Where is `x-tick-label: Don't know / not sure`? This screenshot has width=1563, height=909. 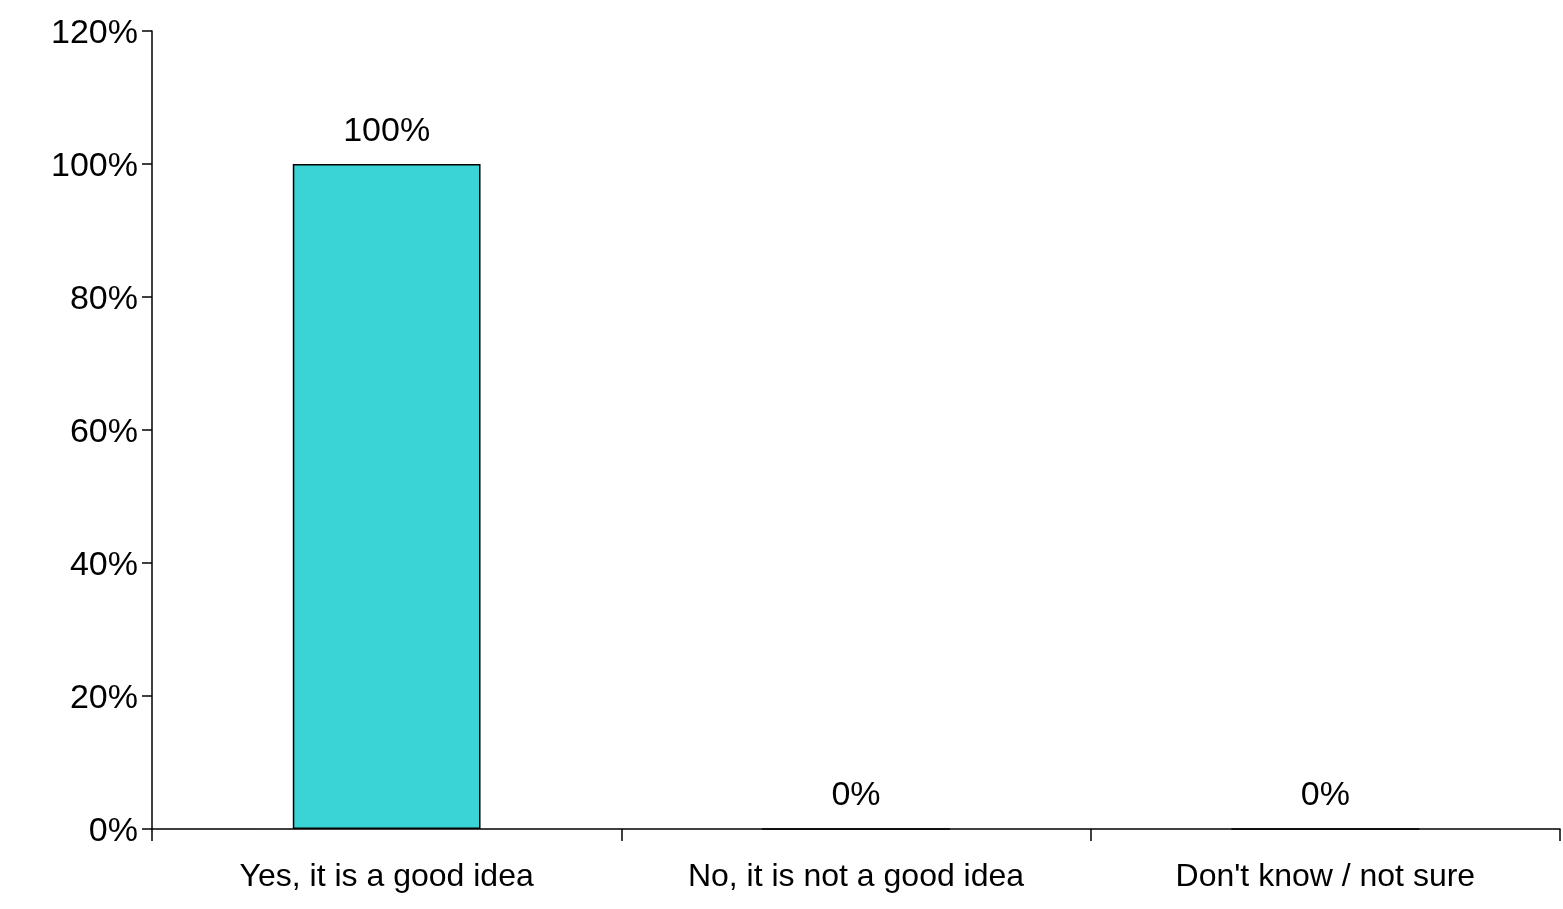
x-tick-label: Don't know / not sure is located at coordinates (1325, 875).